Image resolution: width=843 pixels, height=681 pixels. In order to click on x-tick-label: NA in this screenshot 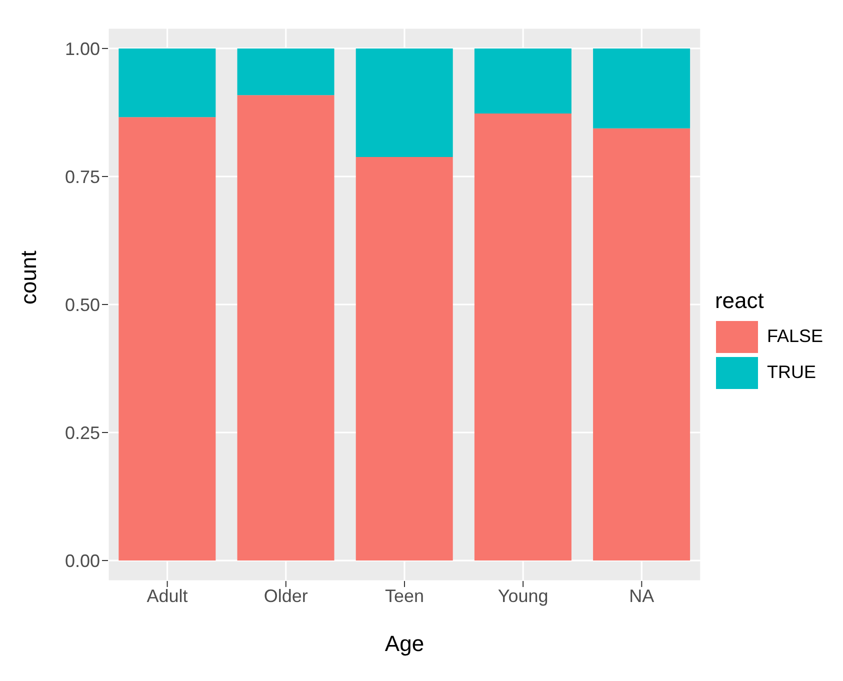, I will do `click(641, 596)`.